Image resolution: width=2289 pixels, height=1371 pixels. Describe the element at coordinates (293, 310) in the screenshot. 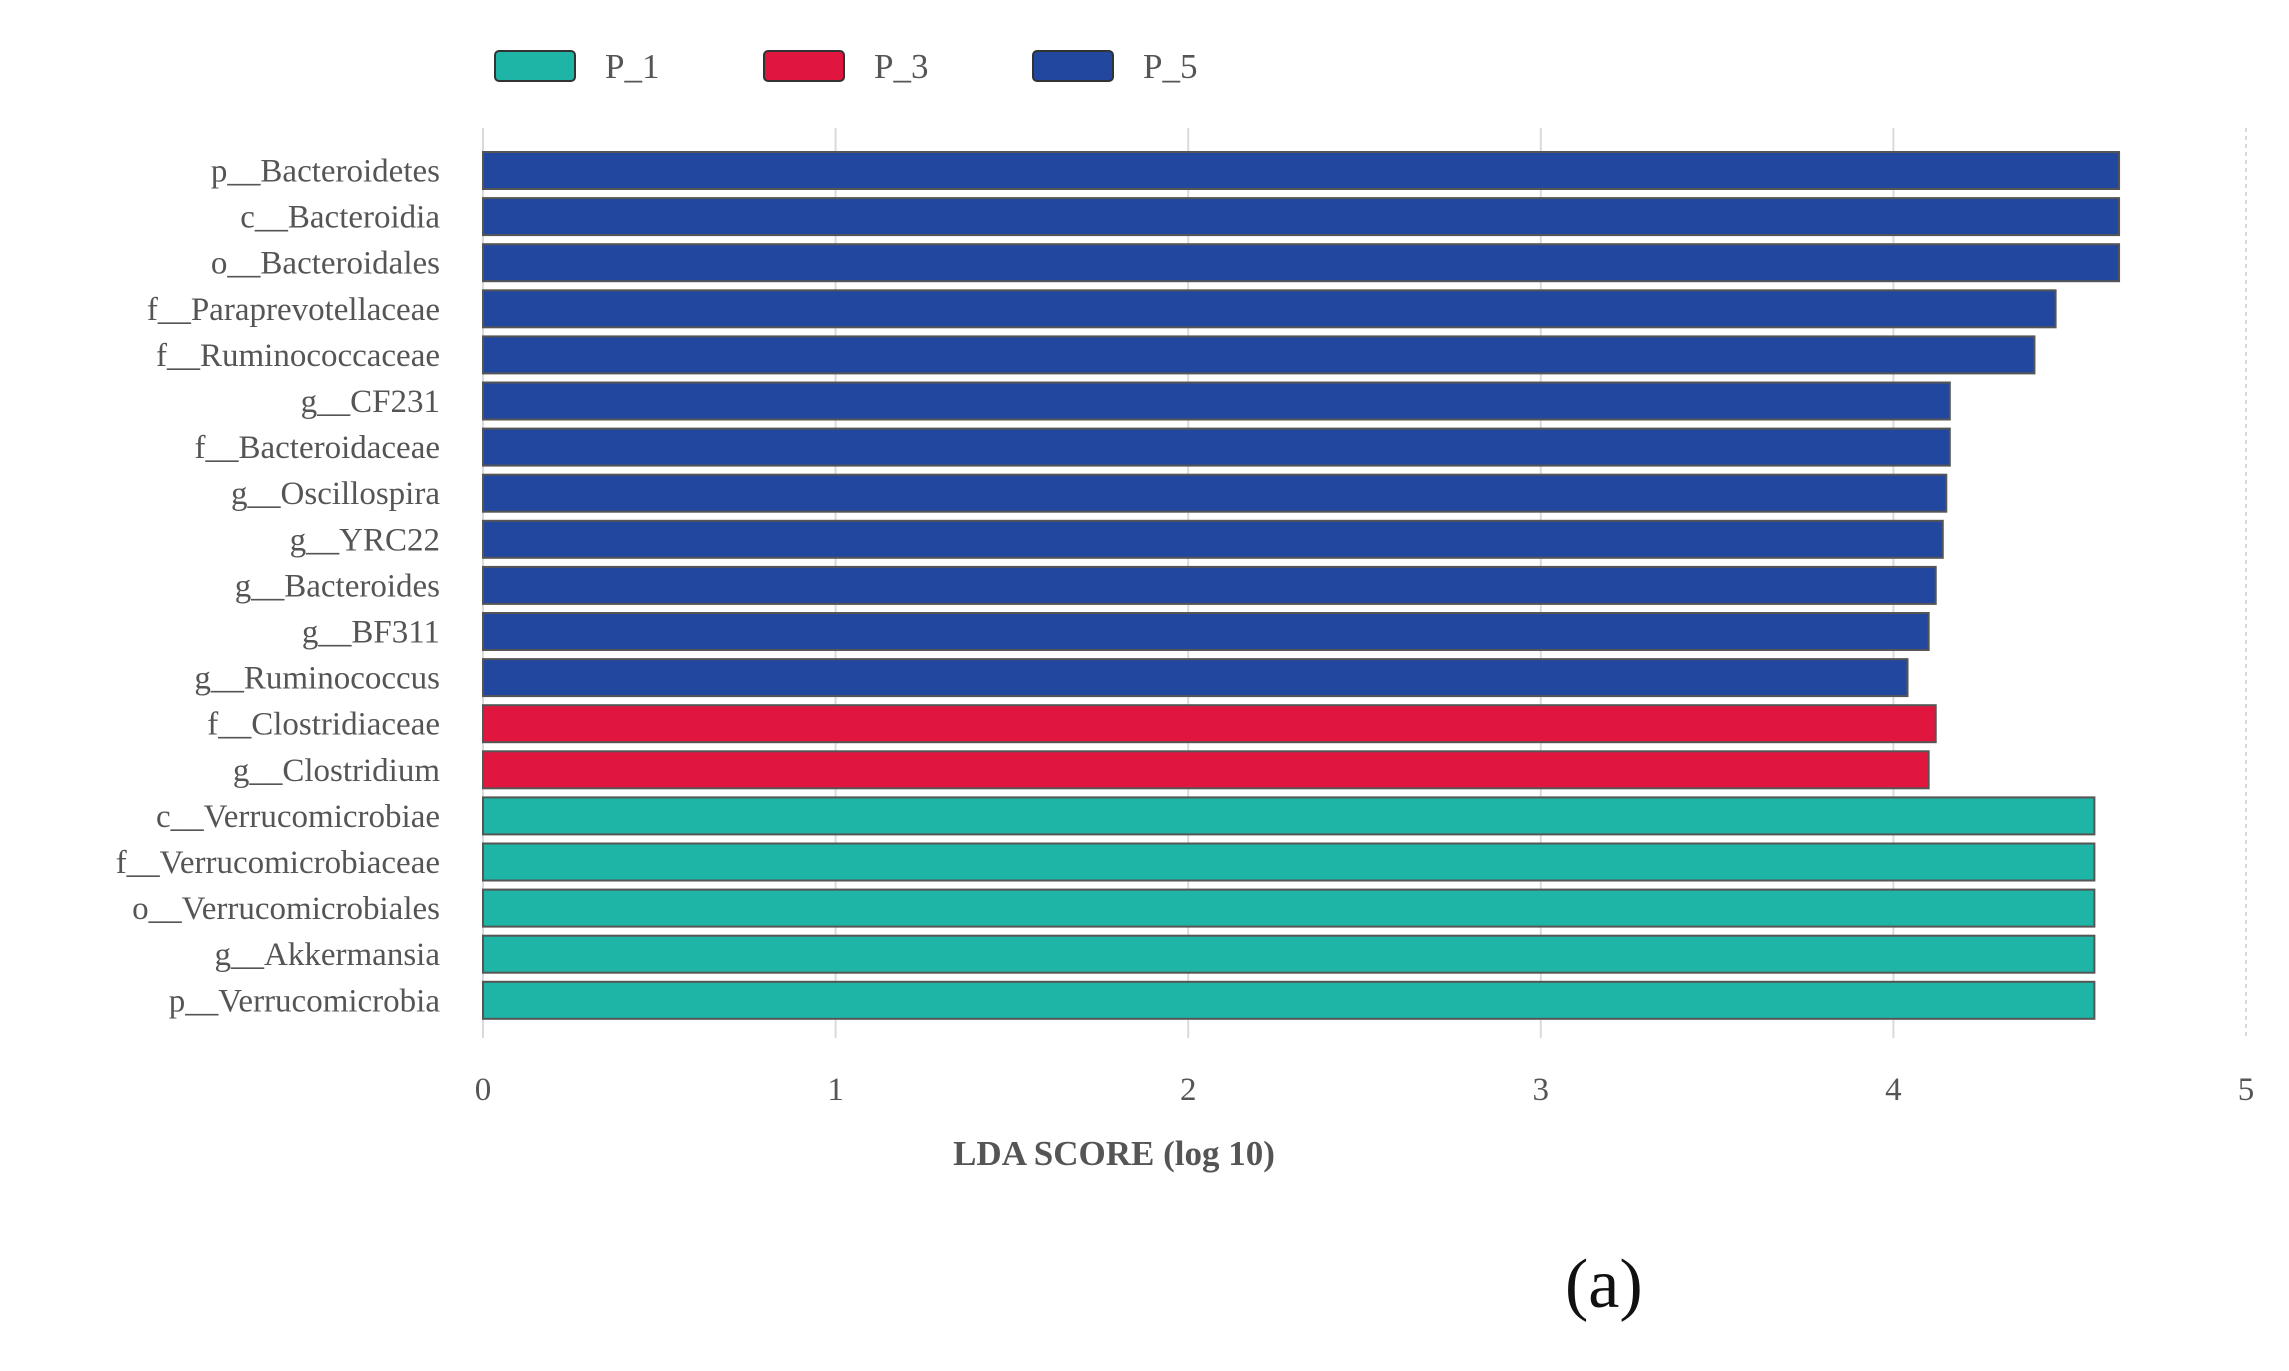

I see `category-label: f__Paraprevotellaceae` at that location.